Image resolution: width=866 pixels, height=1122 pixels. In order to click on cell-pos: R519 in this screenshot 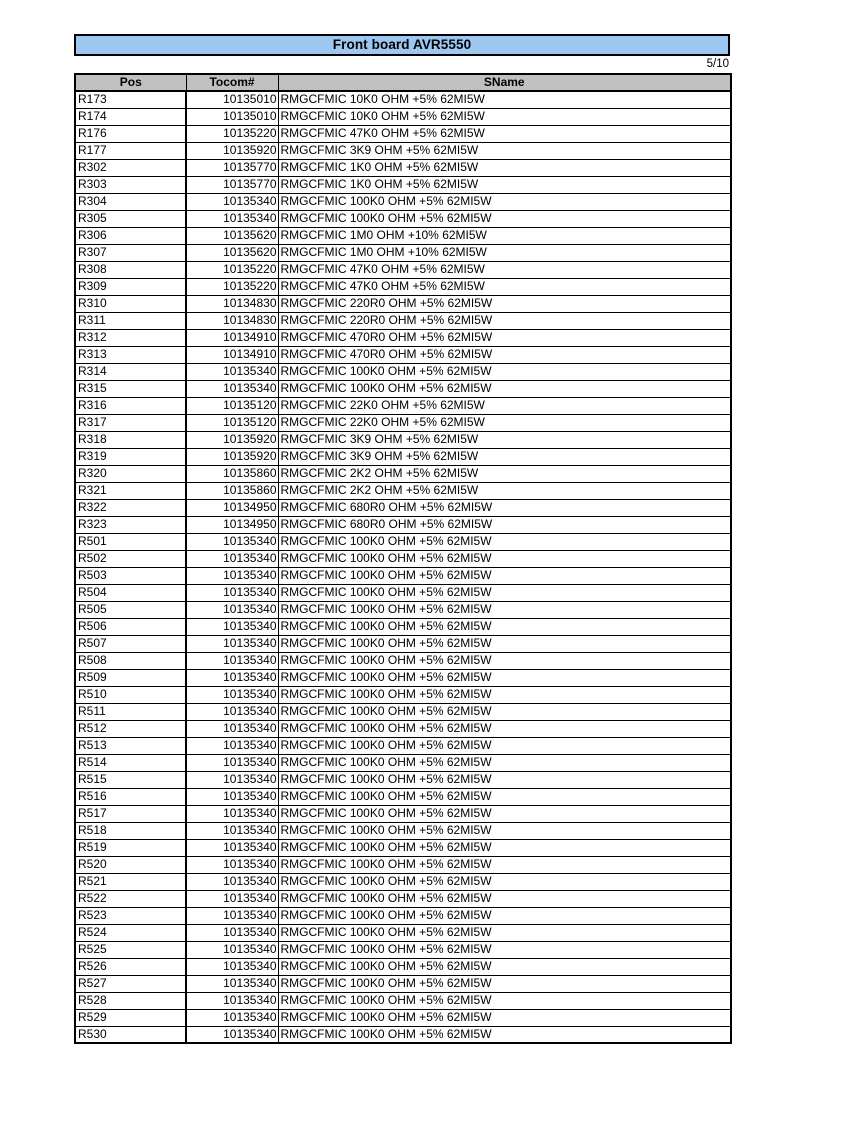, I will do `click(131, 847)`.